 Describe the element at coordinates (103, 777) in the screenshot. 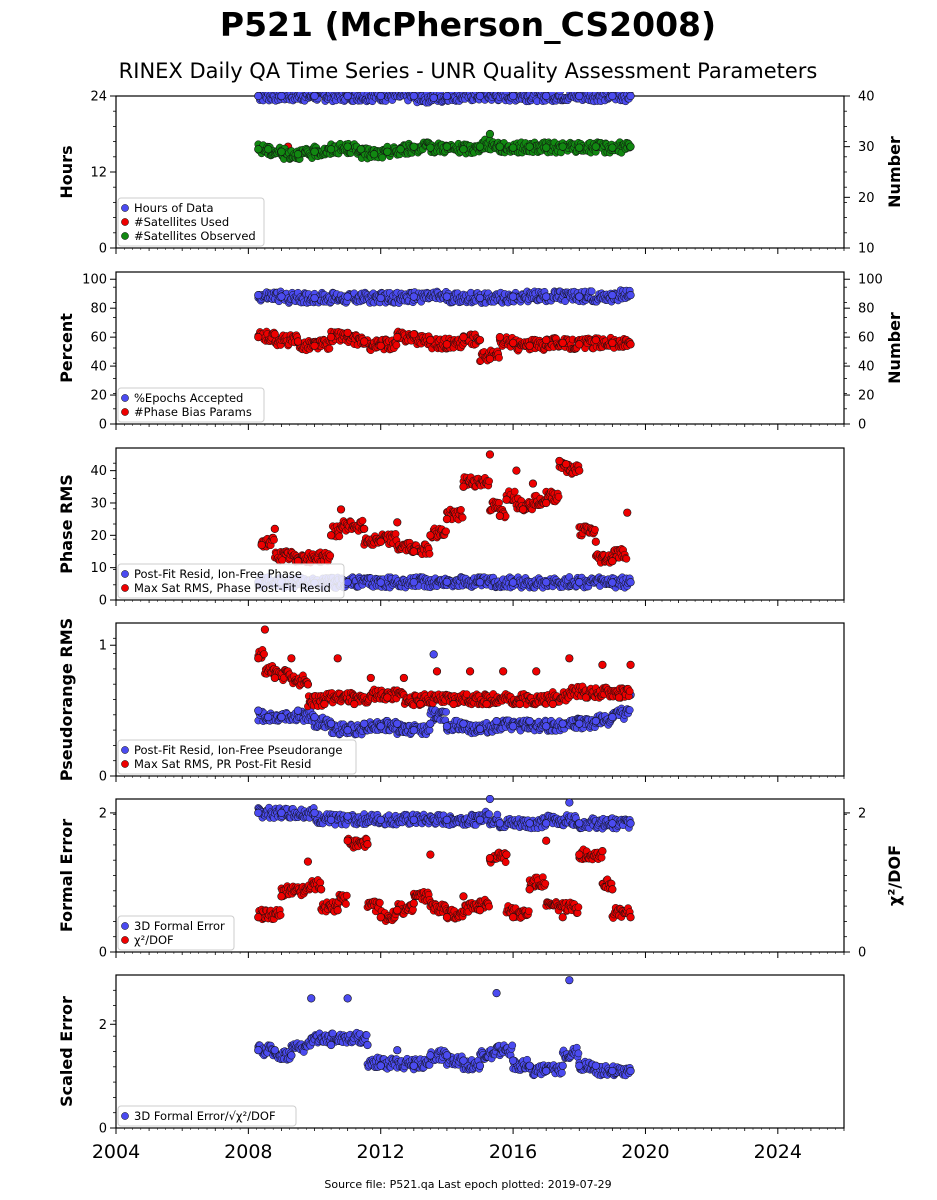

I see `y-tick-label: 0` at that location.